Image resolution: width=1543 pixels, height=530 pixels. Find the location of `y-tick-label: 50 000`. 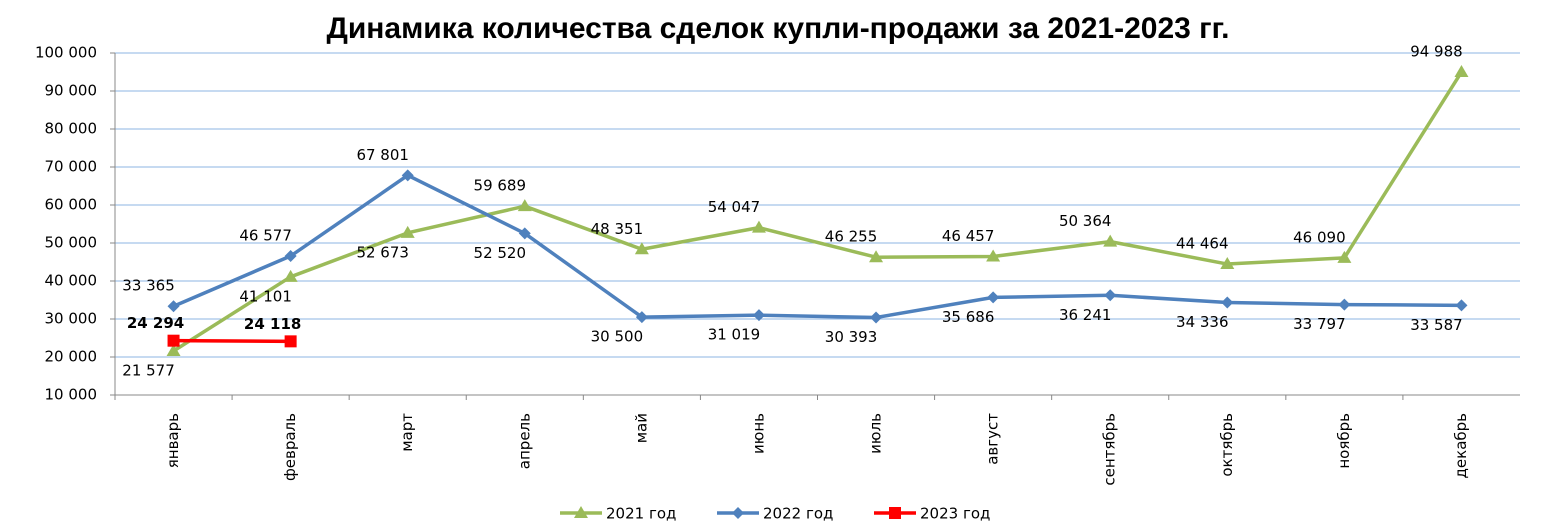

y-tick-label: 50 000 is located at coordinates (71, 243).